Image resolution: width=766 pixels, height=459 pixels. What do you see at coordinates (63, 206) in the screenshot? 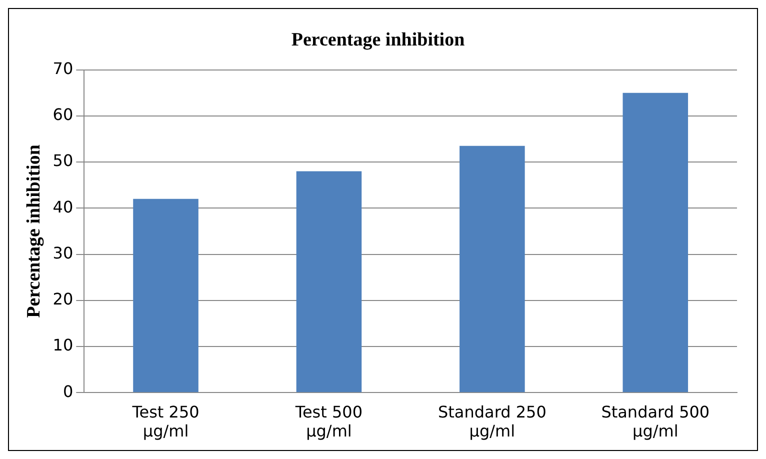
I see `y-tick-label: 40` at bounding box center [63, 206].